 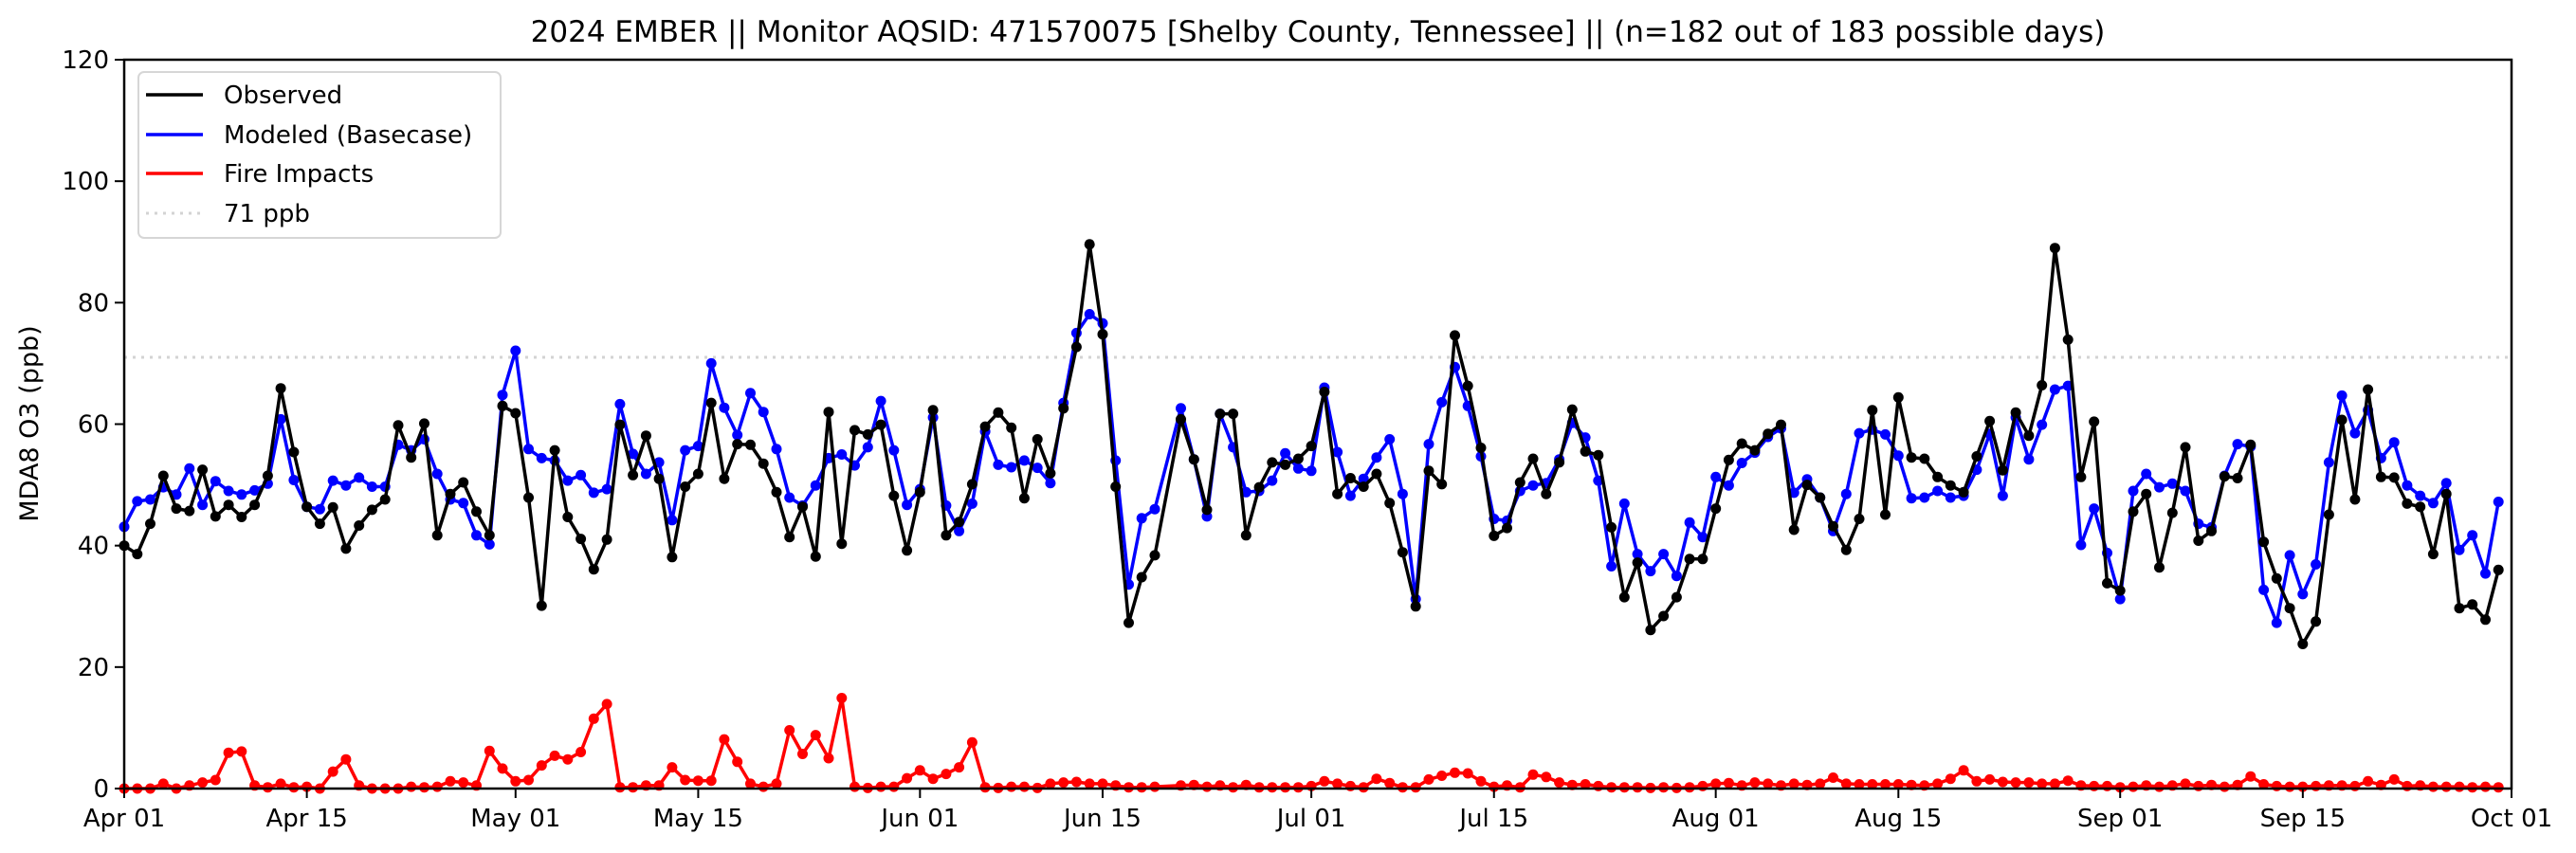 I want to click on legend-box, so click(x=319, y=155).